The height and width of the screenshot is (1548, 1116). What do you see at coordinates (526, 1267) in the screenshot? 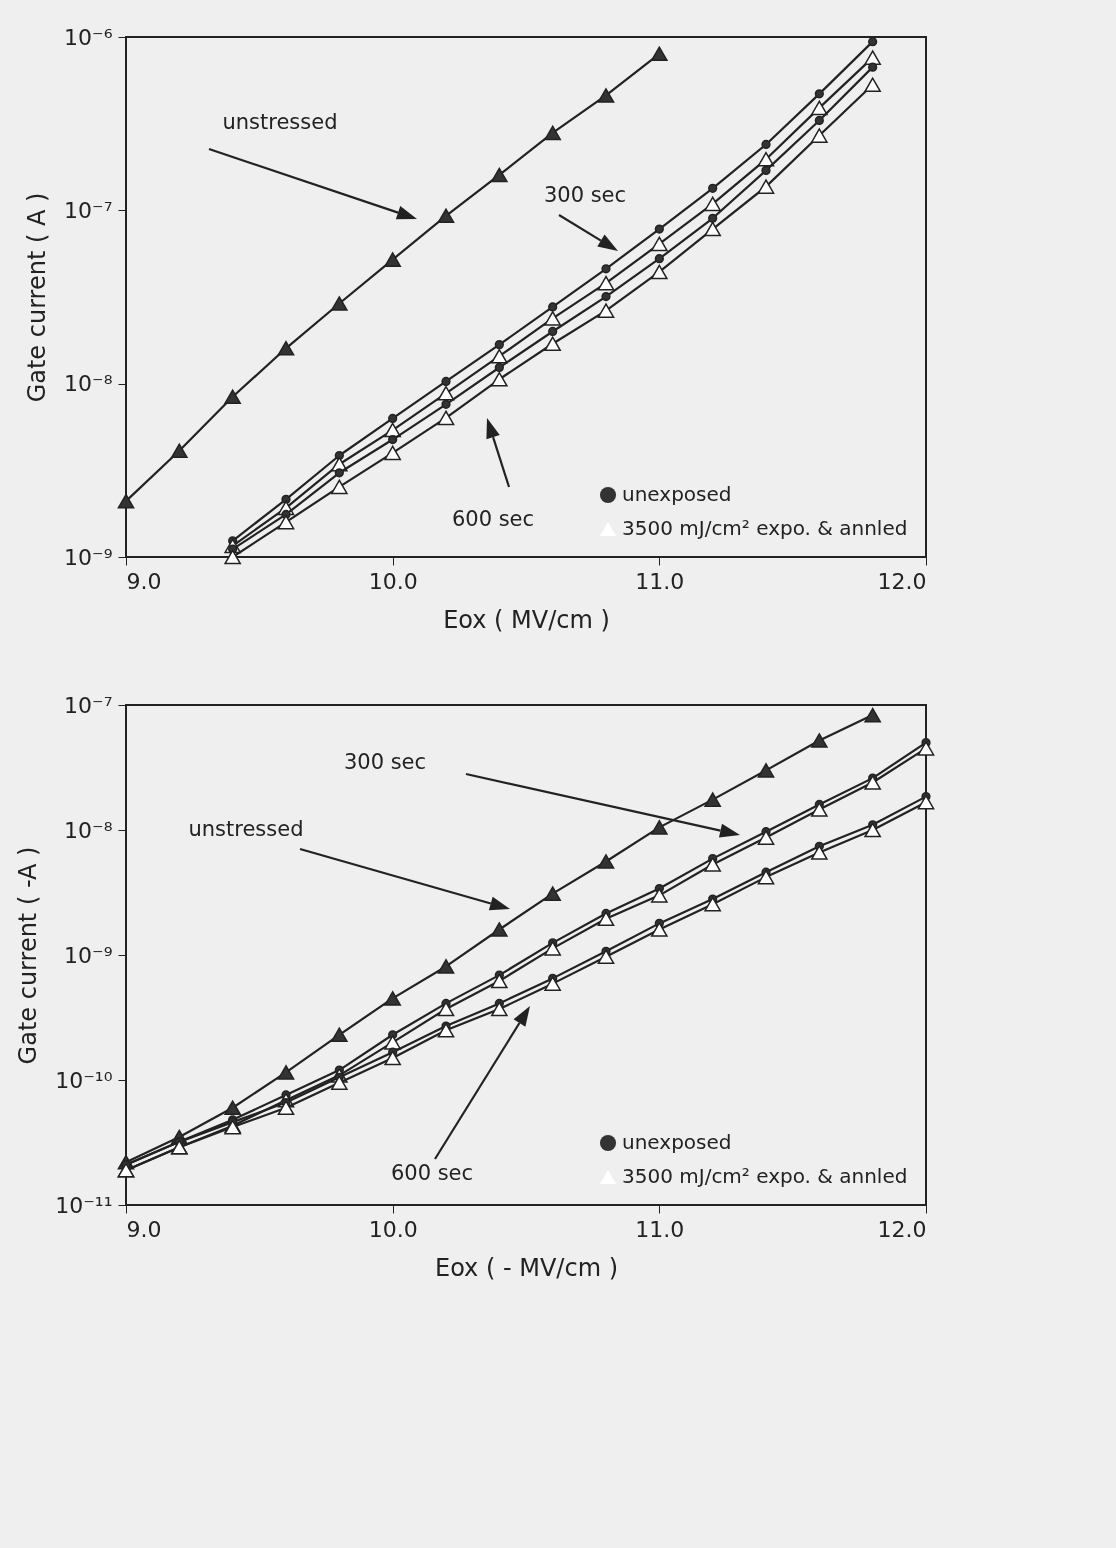
I see `x-axis-title: Eox ( - MV/cm )` at bounding box center [526, 1267].